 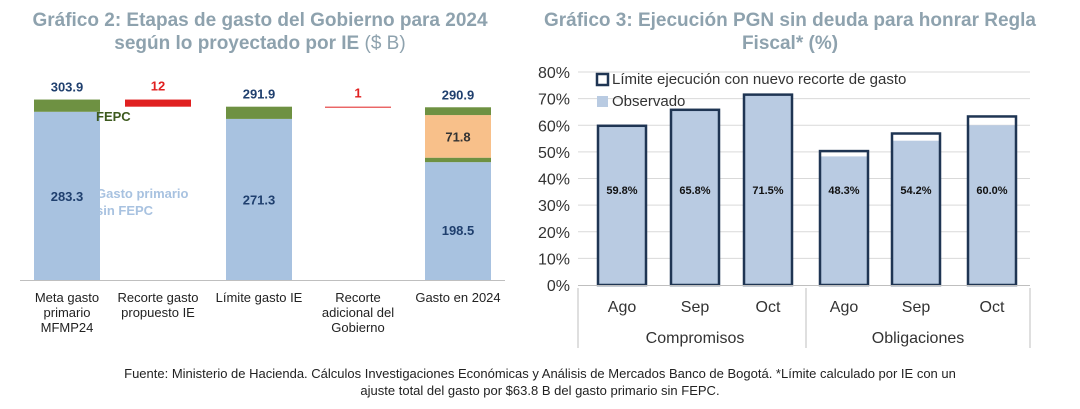 I want to click on data-label-extra: 71.8, so click(x=457, y=136).